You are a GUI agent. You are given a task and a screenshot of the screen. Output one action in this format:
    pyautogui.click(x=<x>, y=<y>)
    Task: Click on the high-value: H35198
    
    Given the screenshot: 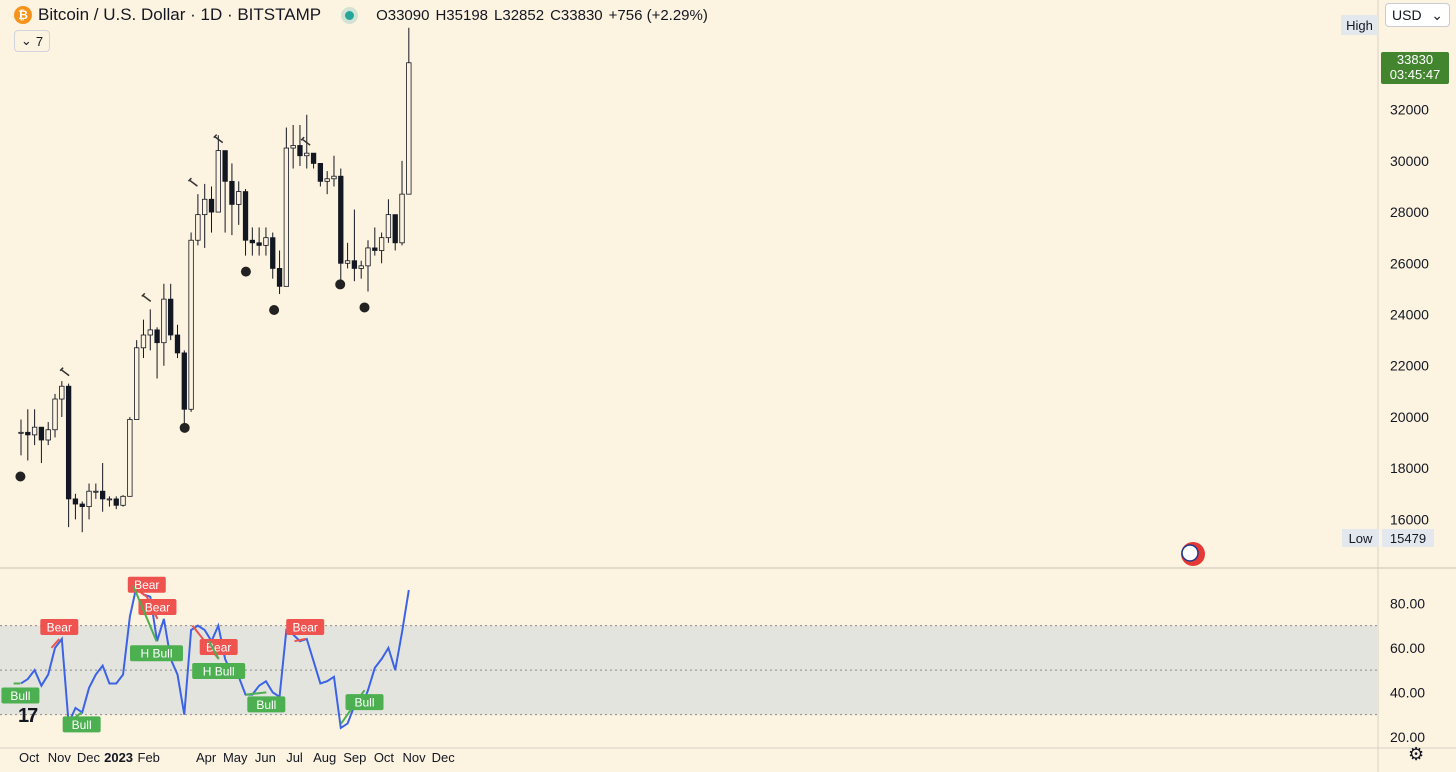 What is the action you would take?
    pyautogui.click(x=462, y=15)
    